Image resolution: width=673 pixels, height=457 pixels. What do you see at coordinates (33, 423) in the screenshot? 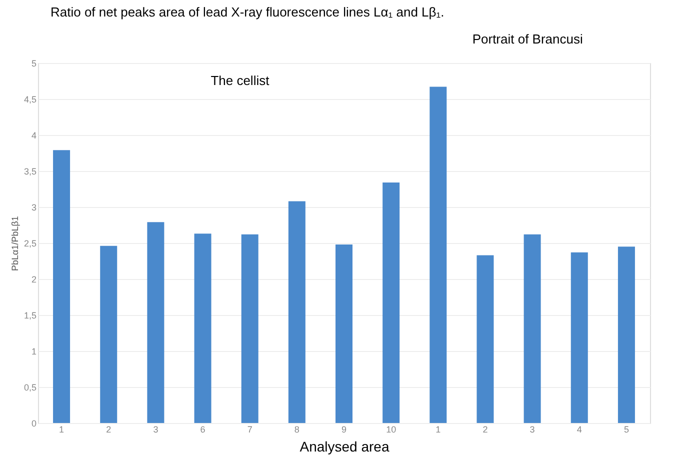
I see `y-tick-label: 0` at bounding box center [33, 423].